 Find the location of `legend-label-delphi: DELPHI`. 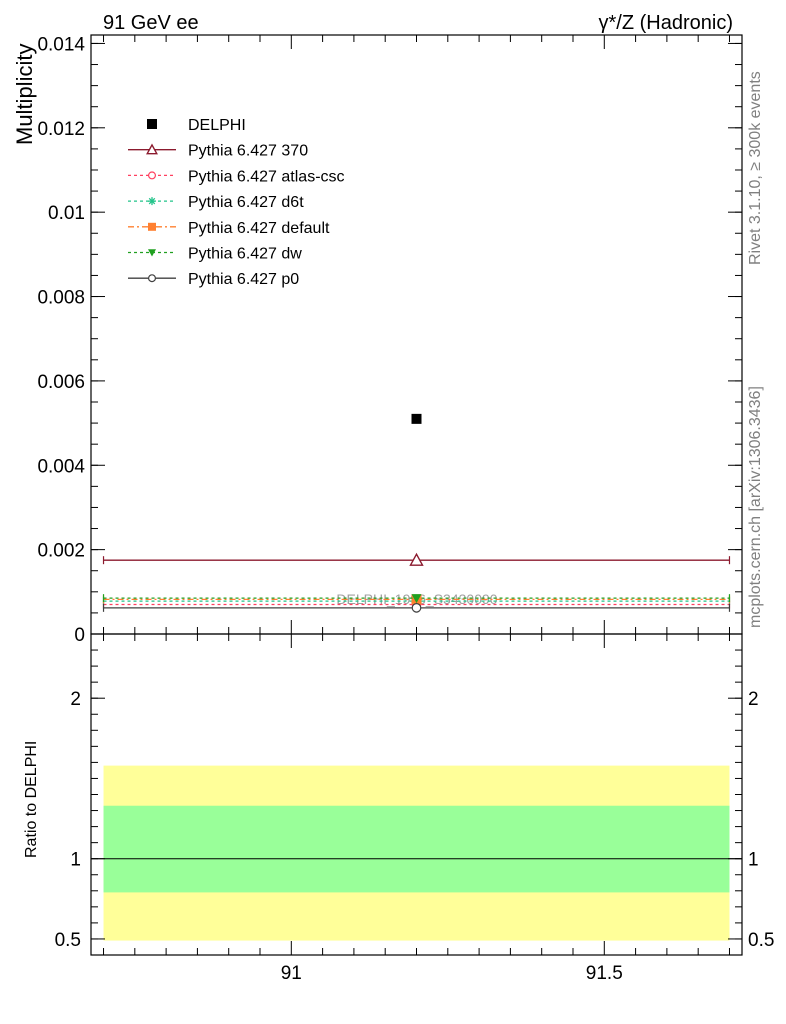

legend-label-delphi: DELPHI is located at coordinates (217, 125).